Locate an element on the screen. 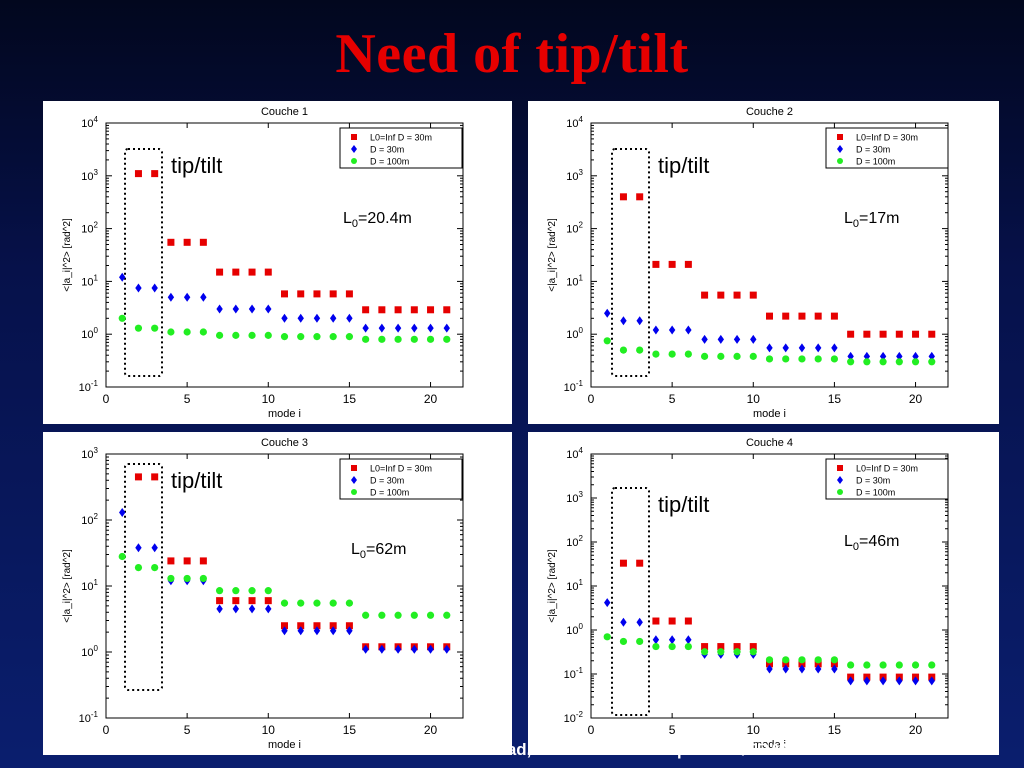 This screenshot has height=768, width=1024. y-tick-label: 10¹ is located at coordinates (89, 585).